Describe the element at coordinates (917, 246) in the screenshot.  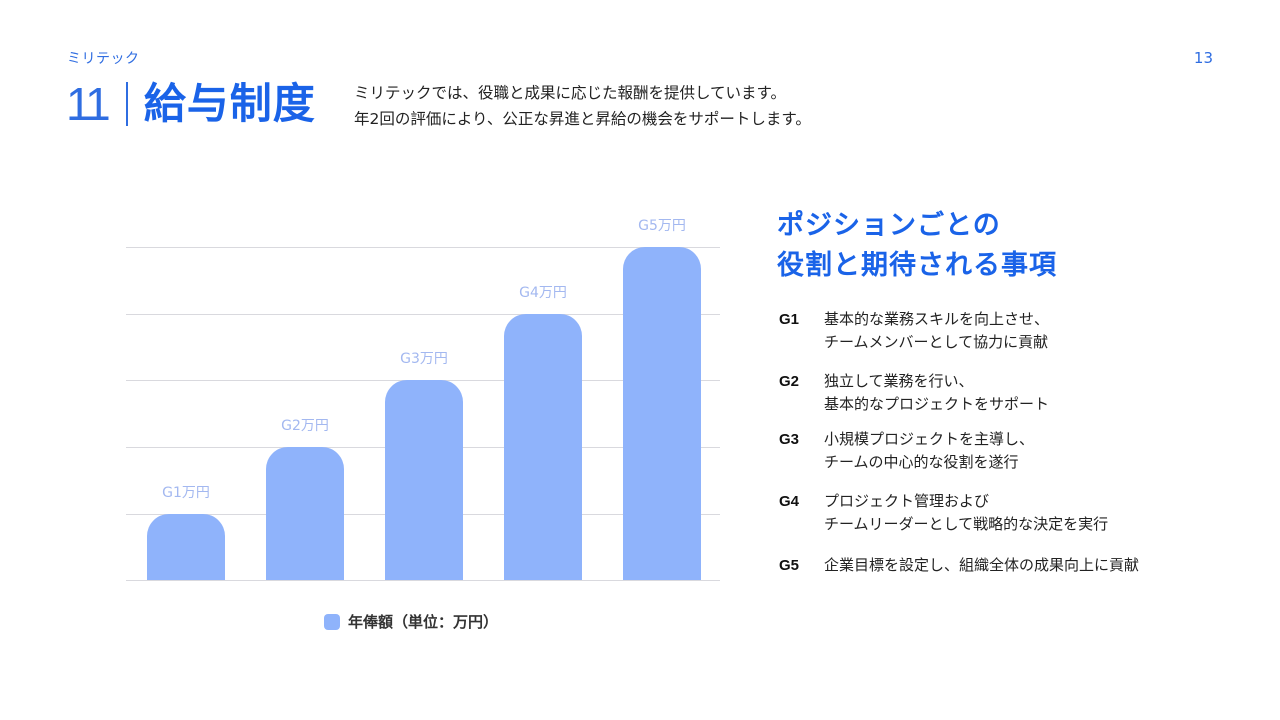
I see `roles-title: ポジションごとの 役割と期待される事項` at that location.